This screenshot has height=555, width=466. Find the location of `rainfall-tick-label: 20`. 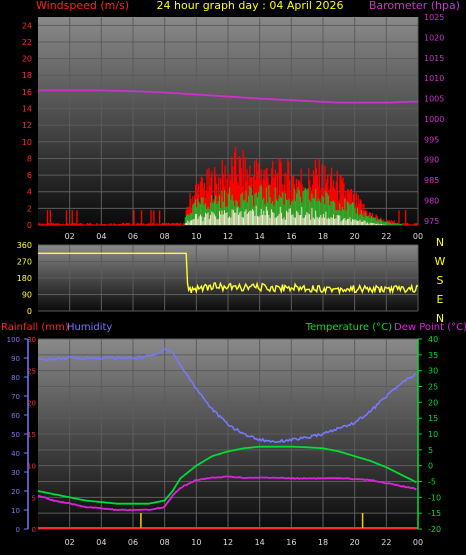

rainfall-tick-label: 20 is located at coordinates (31, 403).